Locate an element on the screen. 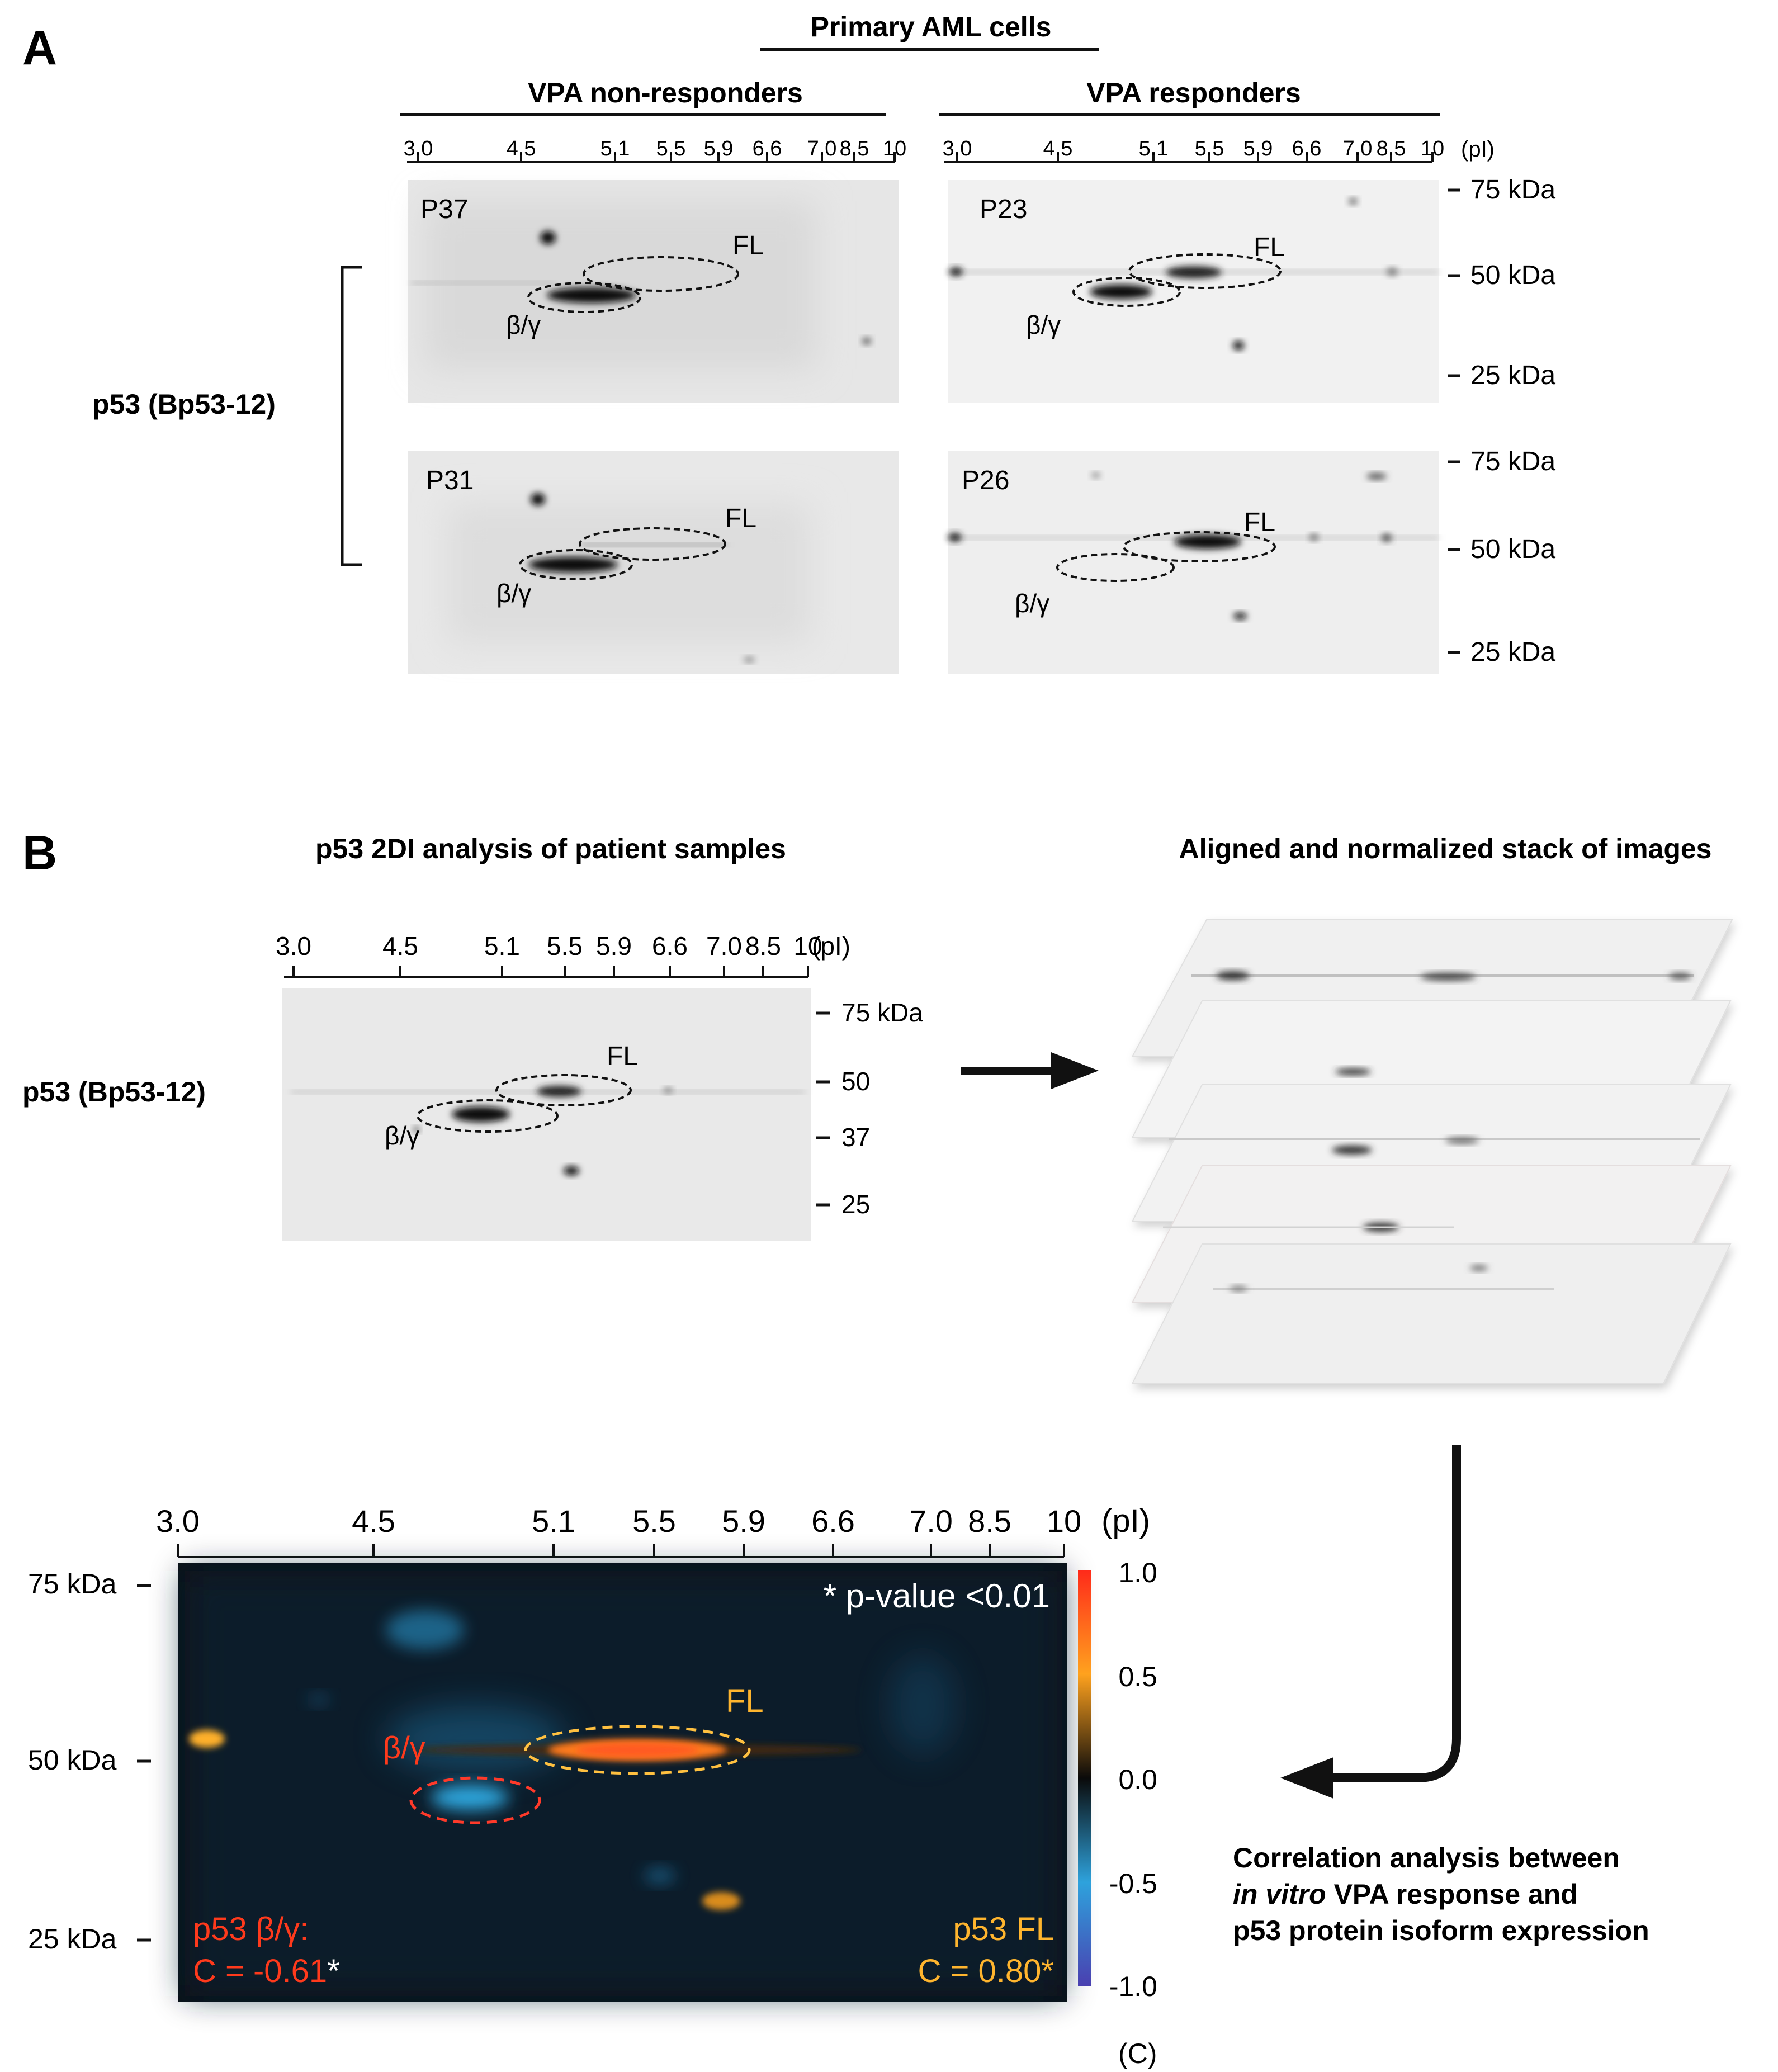 This screenshot has width=1778, height=2072. kda-label: 37 is located at coordinates (855, 1137).